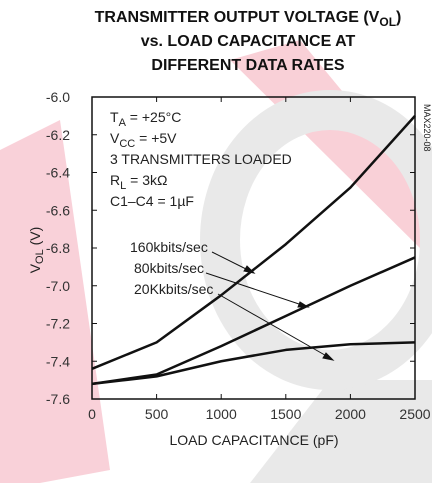 This screenshot has height=483, width=432. What do you see at coordinates (58, 361) in the screenshot?
I see `y-tick-label: -7.4` at bounding box center [58, 361].